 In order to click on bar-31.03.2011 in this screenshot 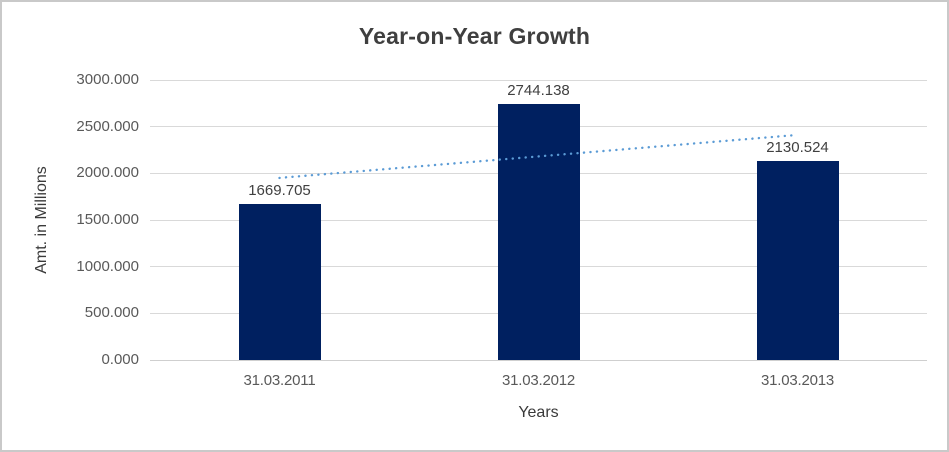, I will do `click(279, 282)`.